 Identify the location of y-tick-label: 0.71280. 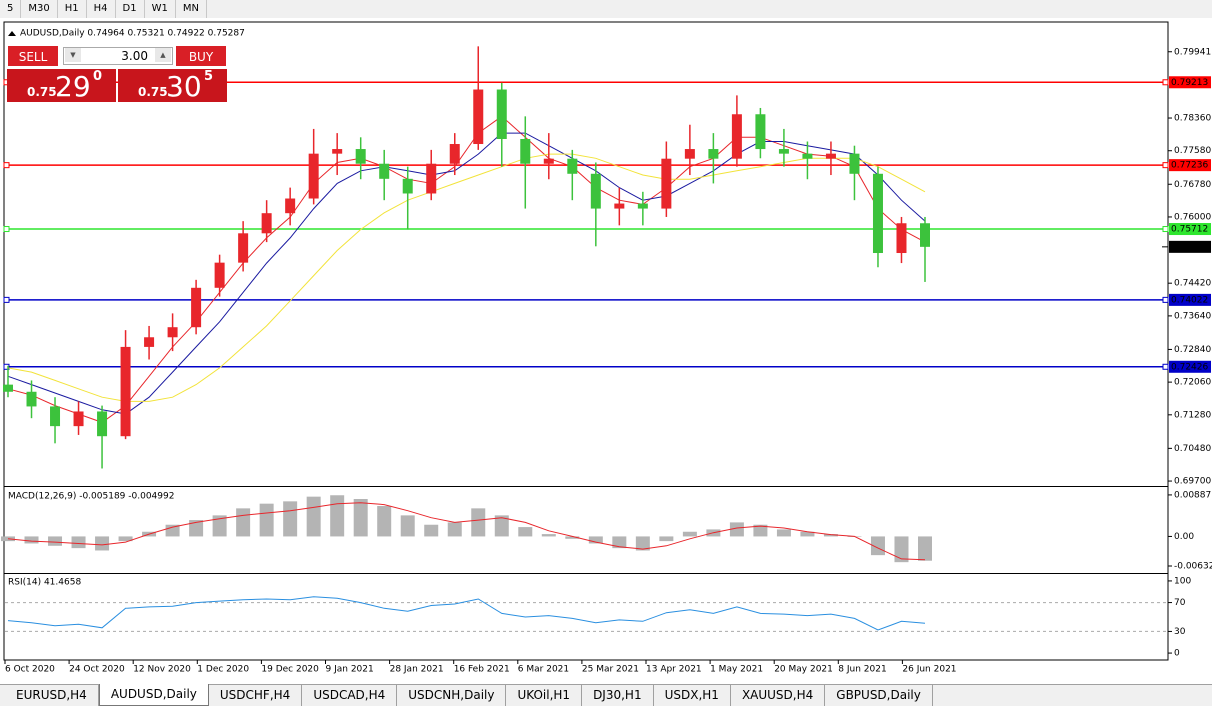
(1192, 415).